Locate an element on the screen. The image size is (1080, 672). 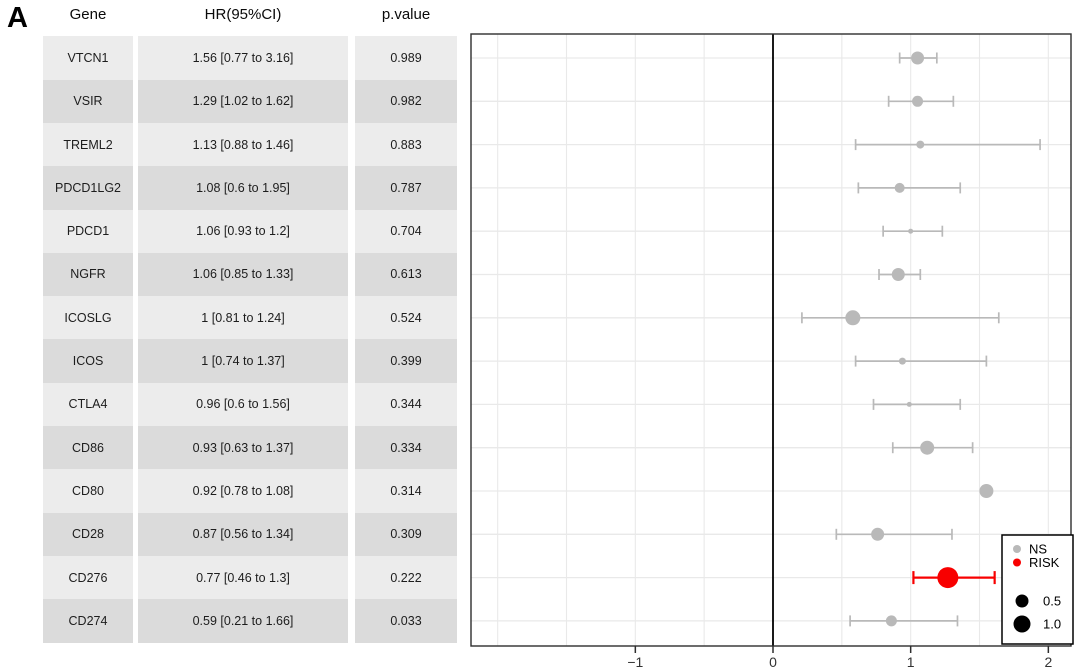
hr-ci-cell: 1.29 [1.02 to 1.62] is located at coordinates (243, 101).